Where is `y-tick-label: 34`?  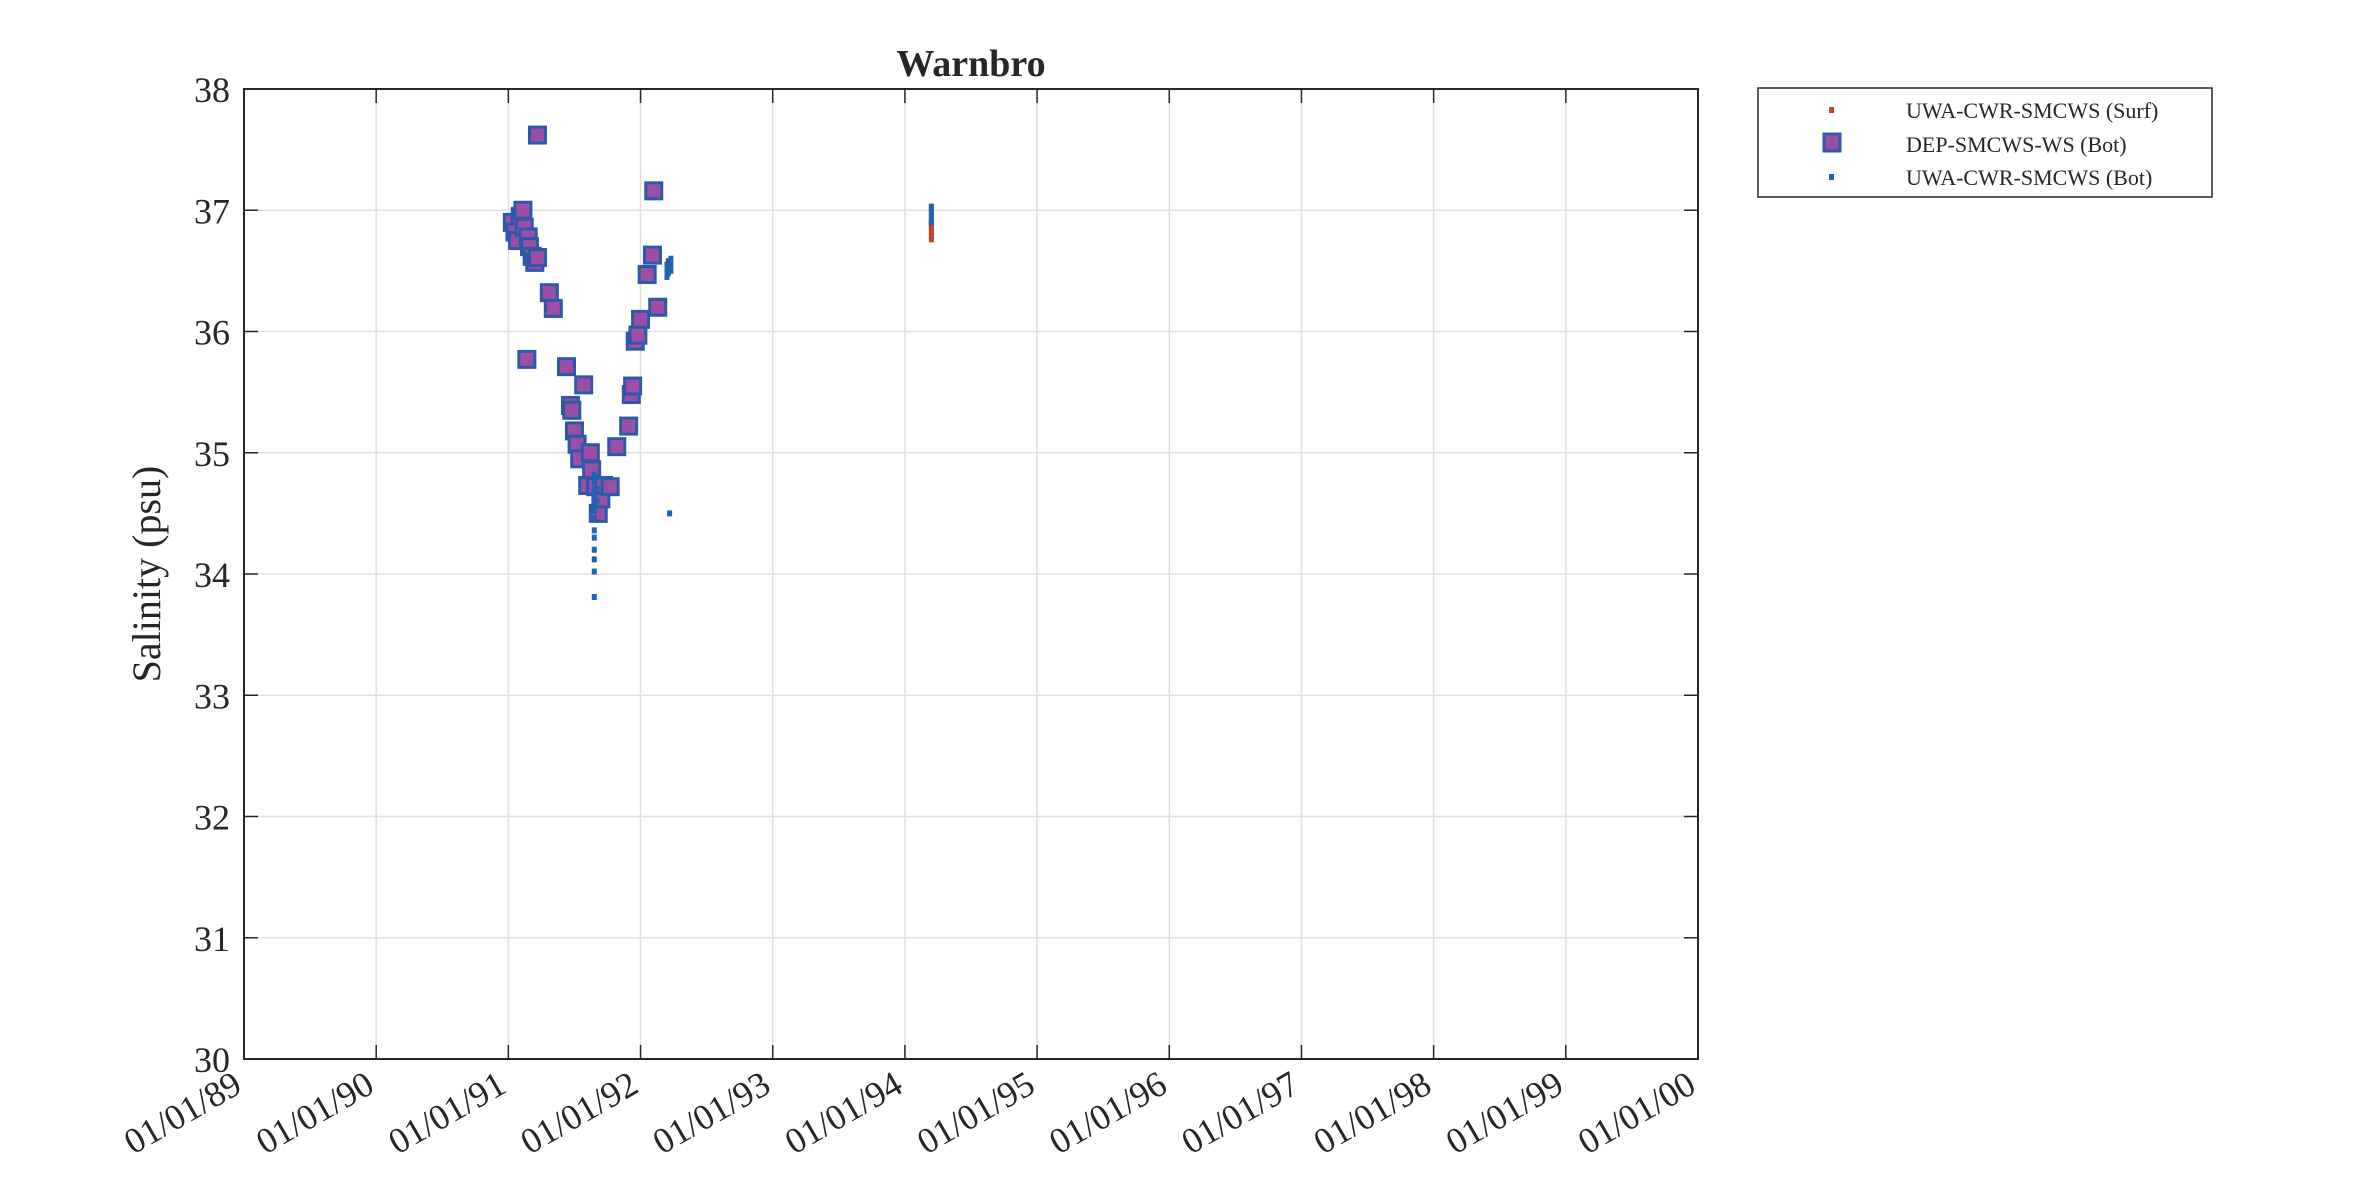 y-tick-label: 34 is located at coordinates (212, 575).